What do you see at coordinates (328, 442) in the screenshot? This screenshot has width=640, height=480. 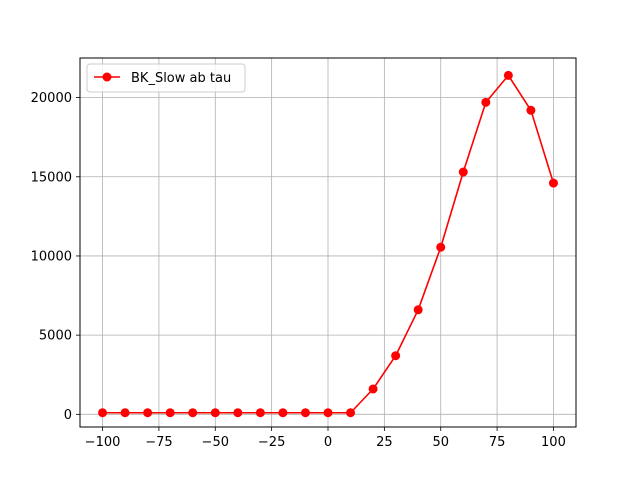 I see `x-tick-label: 0` at bounding box center [328, 442].